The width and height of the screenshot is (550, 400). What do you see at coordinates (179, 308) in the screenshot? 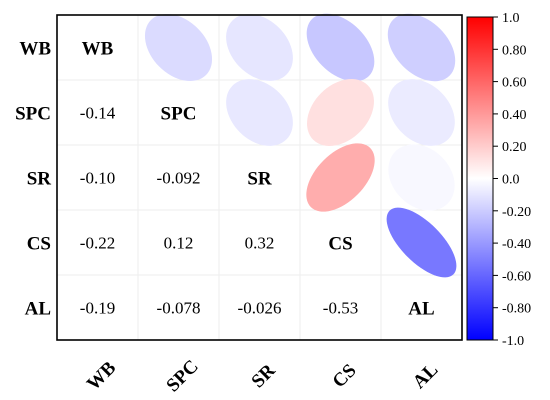
I see `coef-label-al-spc: -0.078` at bounding box center [179, 308].